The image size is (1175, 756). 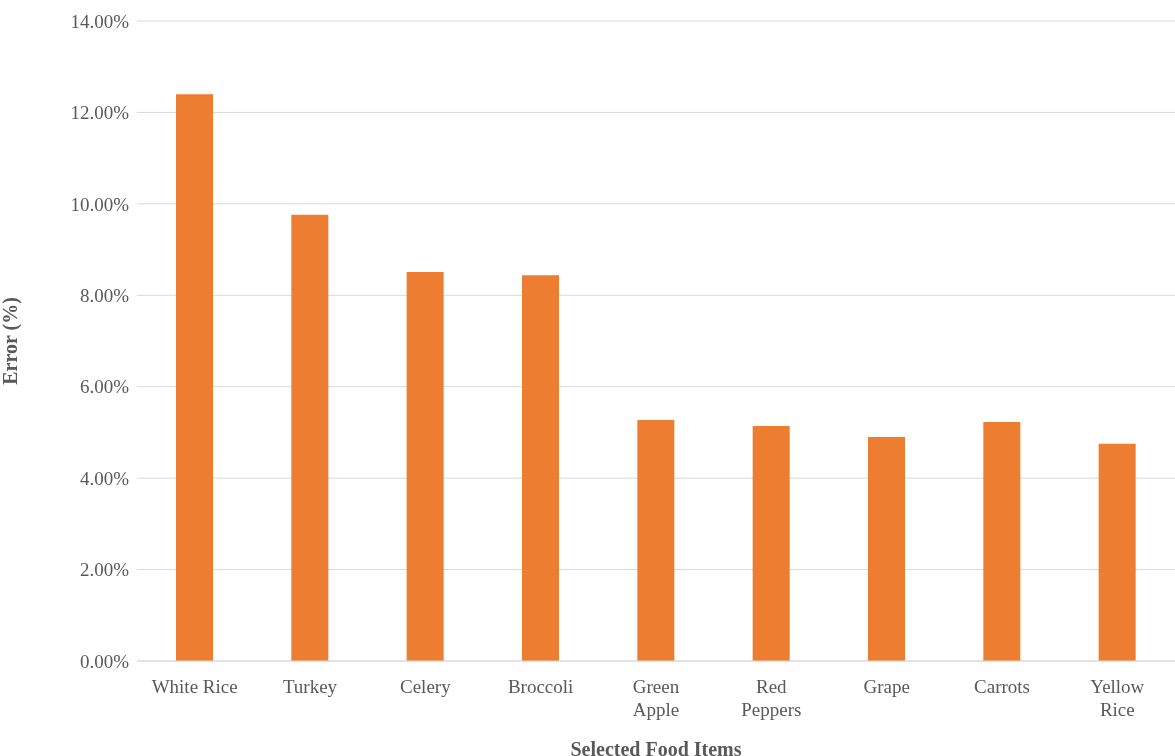 I want to click on x-tick-label: Grape, so click(x=886, y=686).